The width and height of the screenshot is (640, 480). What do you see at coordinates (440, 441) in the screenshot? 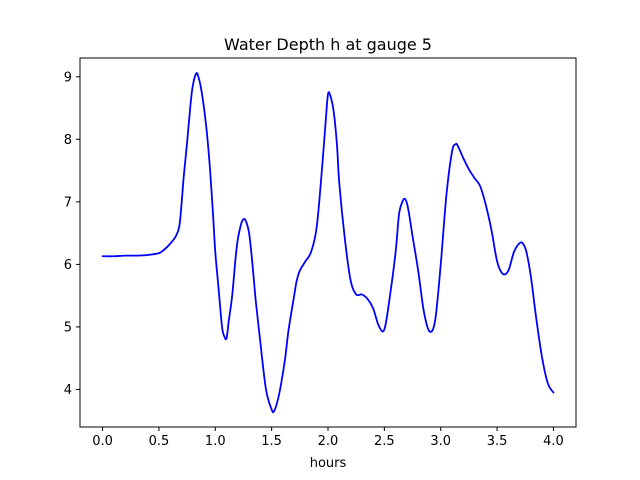
I see `x-tick-label: 3.0` at bounding box center [440, 441].